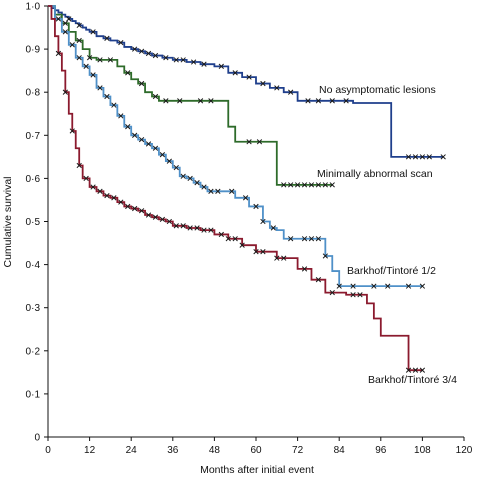  What do you see at coordinates (375, 174) in the screenshot?
I see `series-label-minimally-abnormal-scan: Minimally abnormal scan` at bounding box center [375, 174].